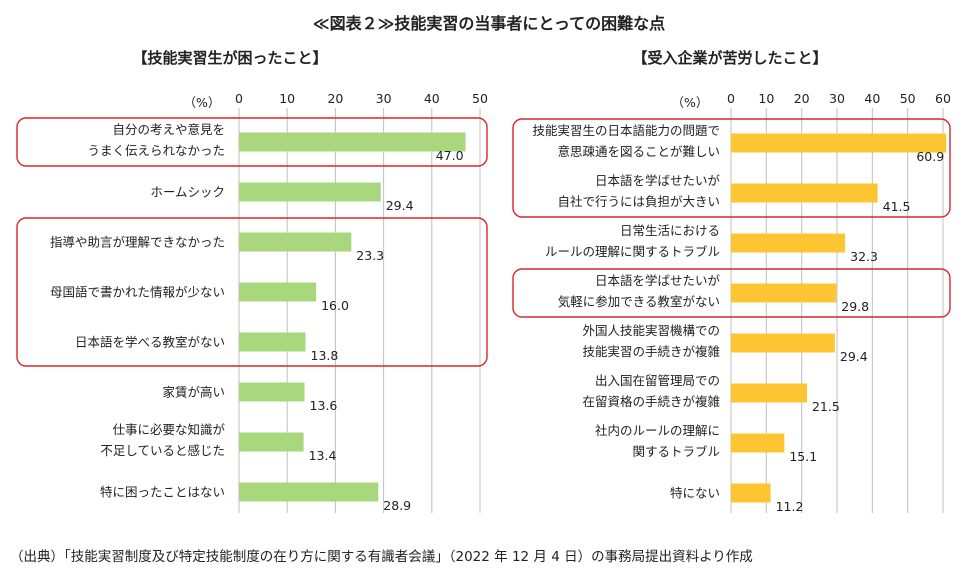  I want to click on category-label: 不足していると感じた, so click(162, 450).